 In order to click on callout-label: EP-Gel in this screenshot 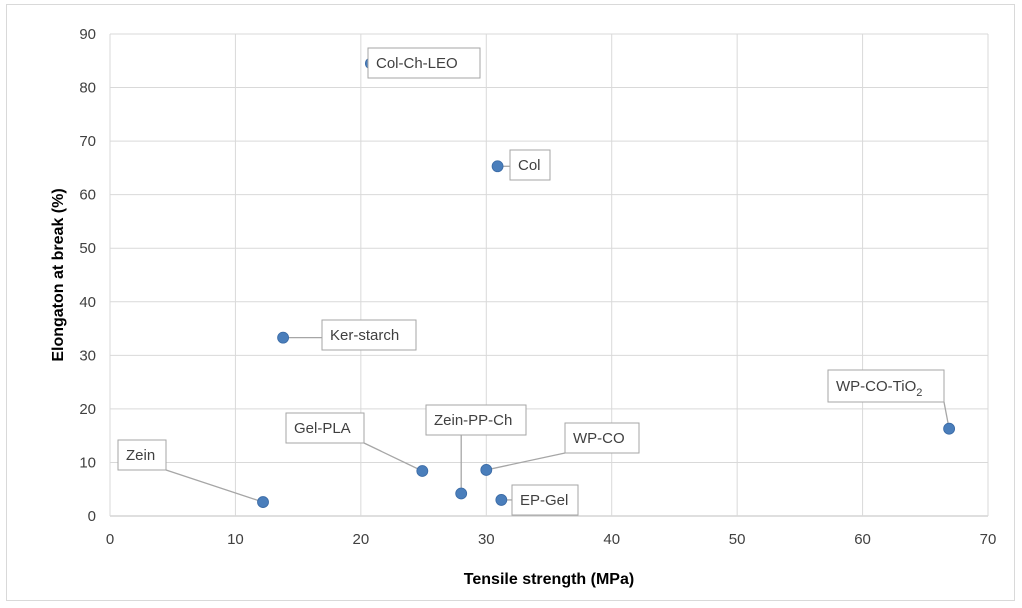, I will do `click(545, 500)`.